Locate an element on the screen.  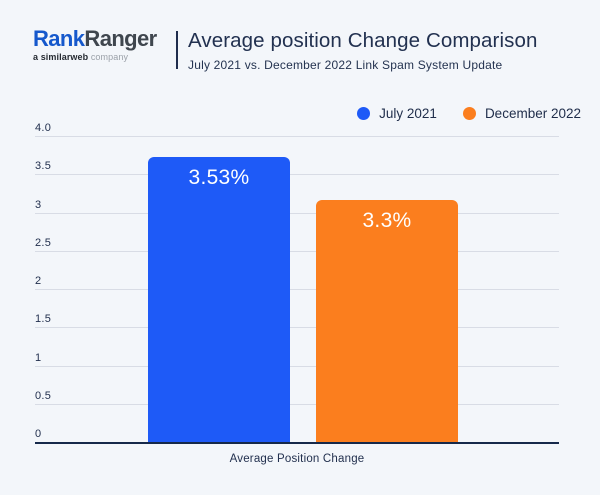
y-tick-label: 1.5 is located at coordinates (43, 319).